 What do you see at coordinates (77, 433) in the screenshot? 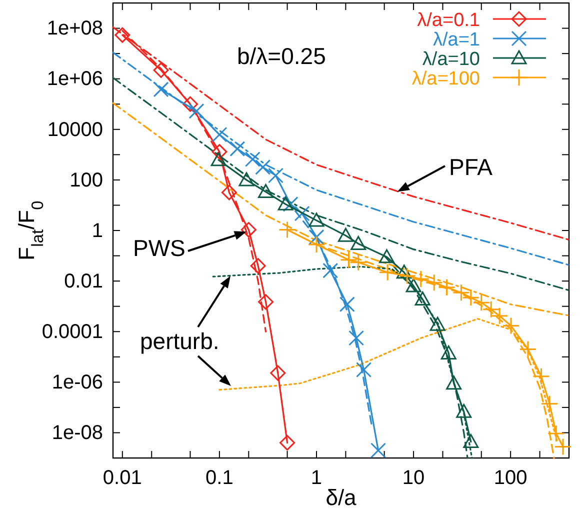
I see `y-tick-label: 1e-08` at bounding box center [77, 433].